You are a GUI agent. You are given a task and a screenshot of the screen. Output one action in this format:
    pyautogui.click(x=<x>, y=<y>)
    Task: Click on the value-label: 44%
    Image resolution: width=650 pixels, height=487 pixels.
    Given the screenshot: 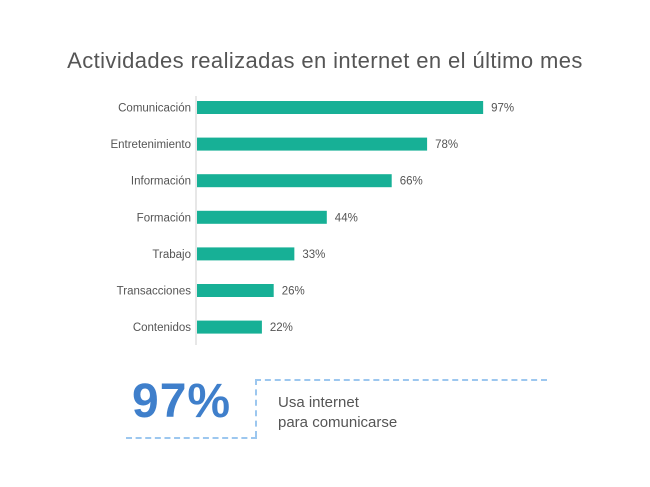 What is the action you would take?
    pyautogui.click(x=346, y=218)
    